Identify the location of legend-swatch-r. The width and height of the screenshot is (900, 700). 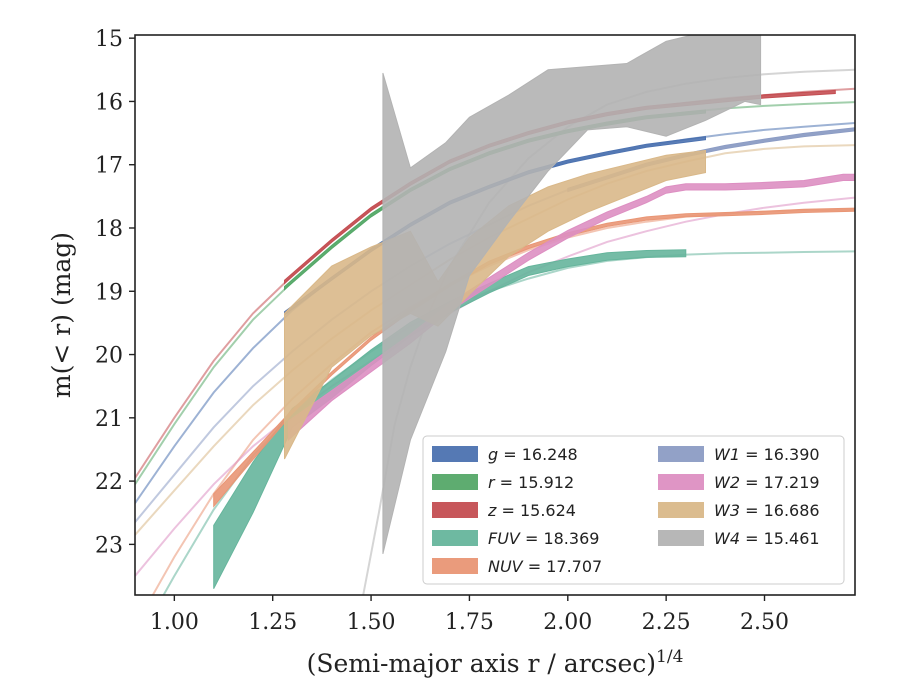
(455, 482).